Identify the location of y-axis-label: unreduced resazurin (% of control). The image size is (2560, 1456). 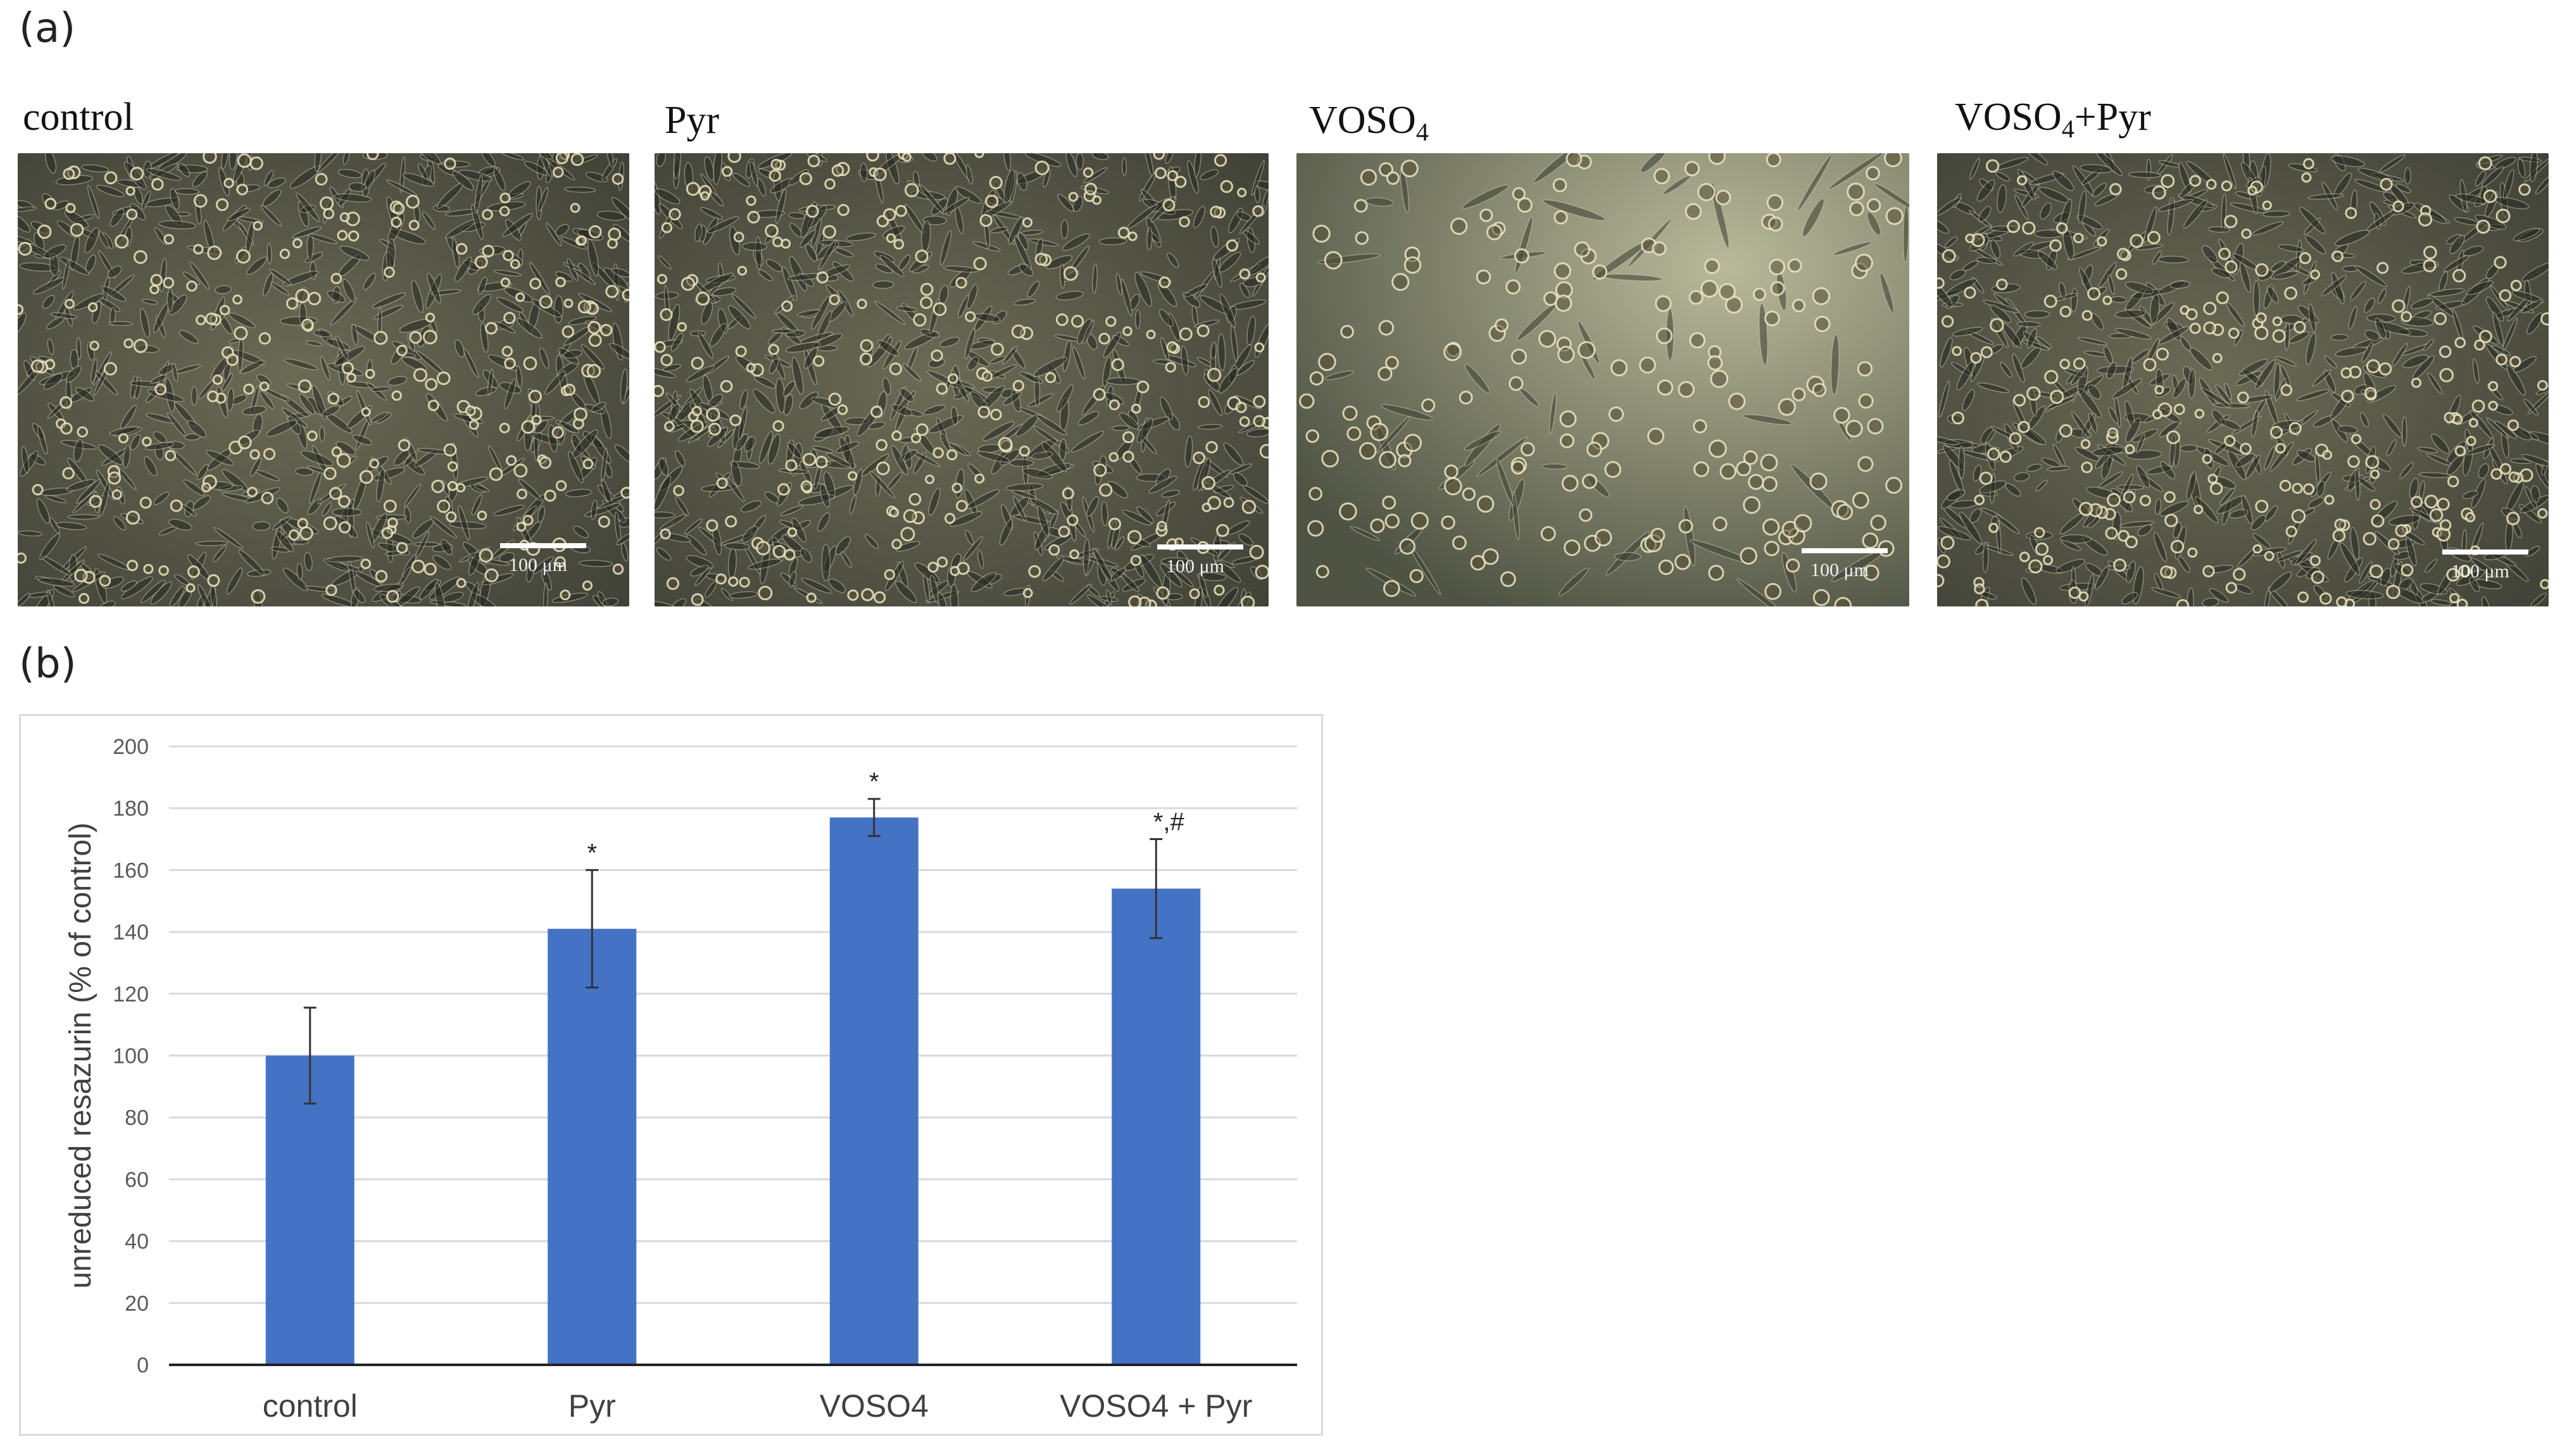
(80, 1055).